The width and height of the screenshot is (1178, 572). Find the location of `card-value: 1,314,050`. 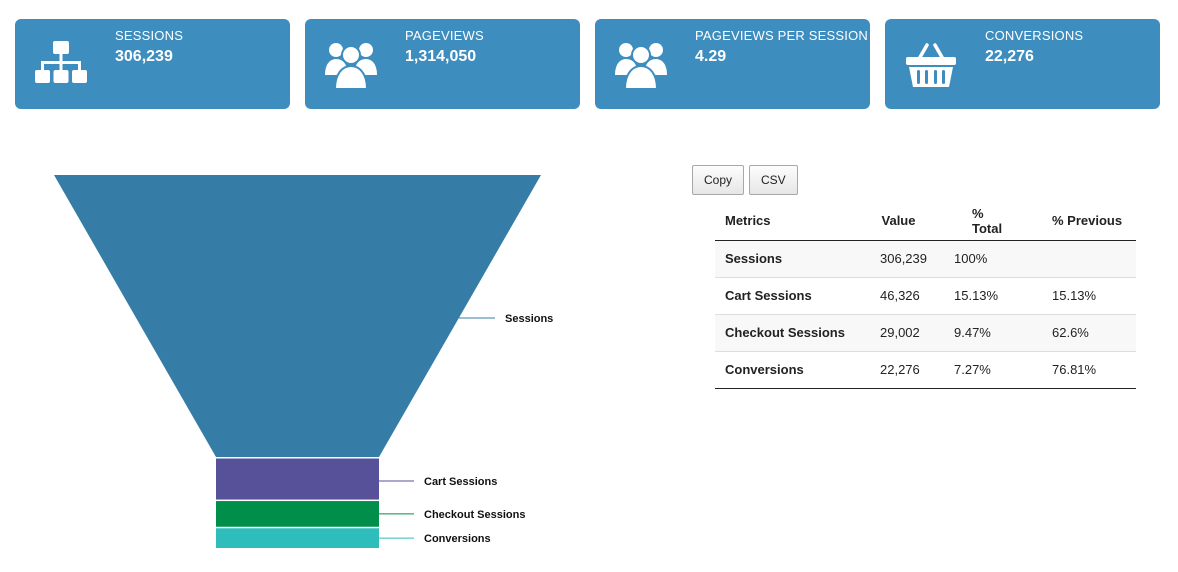

card-value: 1,314,050 is located at coordinates (441, 56).